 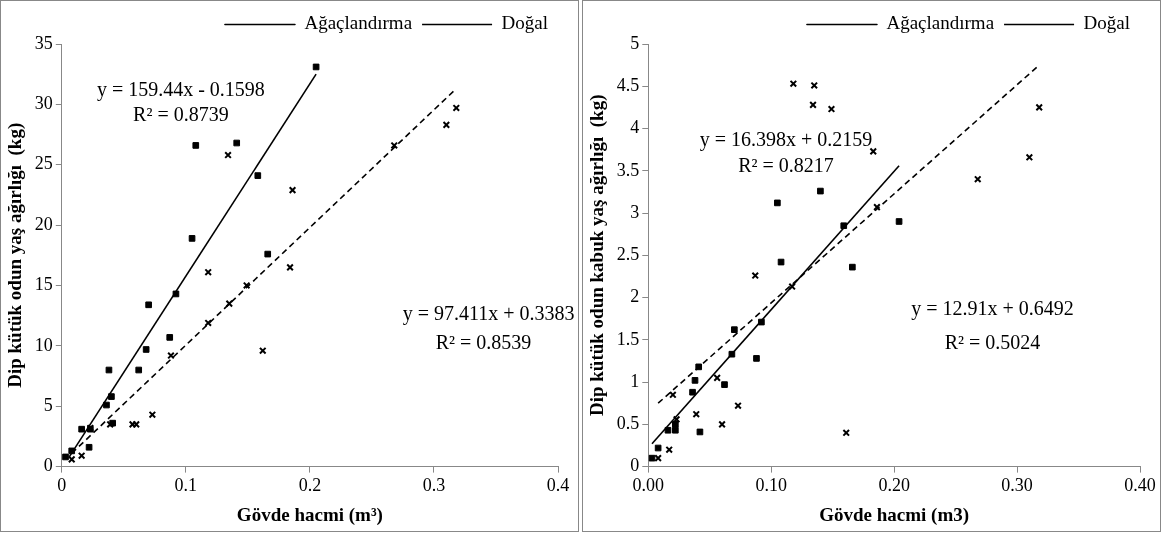 I want to click on x-tick-label: 0.30, so click(x=1017, y=485).